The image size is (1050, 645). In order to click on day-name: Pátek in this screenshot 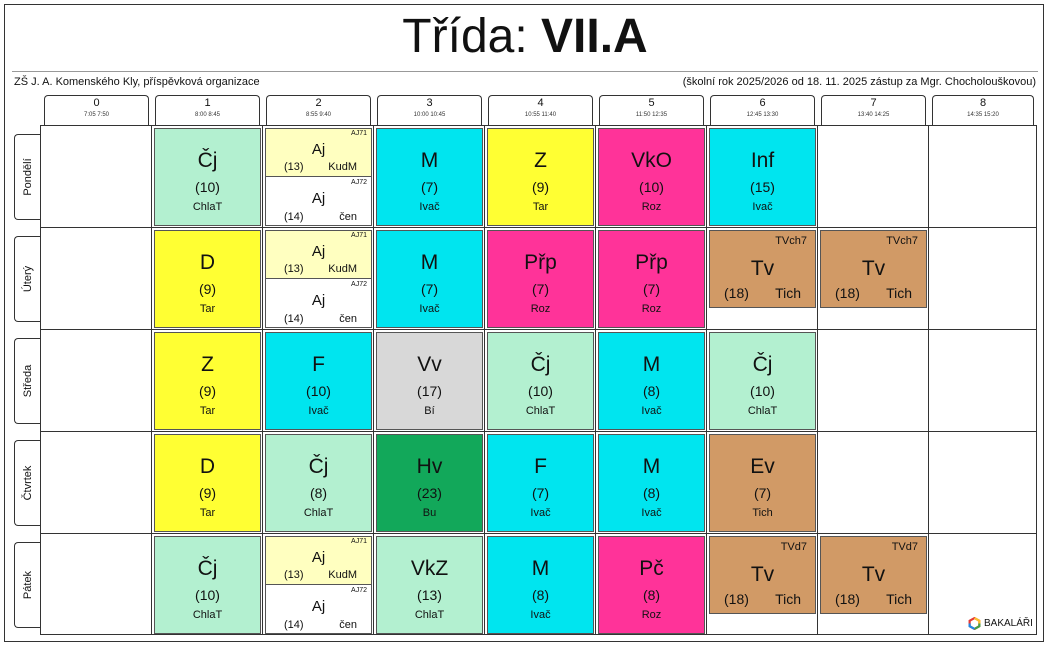, I will do `click(28, 585)`.